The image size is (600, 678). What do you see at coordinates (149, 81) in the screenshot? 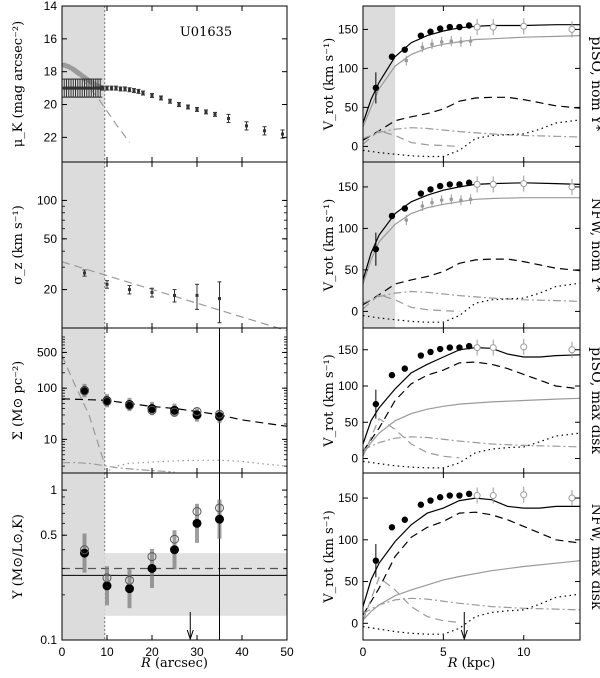
I see `panel-muK: 14 16 18 20 22 μ_K (mag arcsec⁻²)` at bounding box center [149, 81].